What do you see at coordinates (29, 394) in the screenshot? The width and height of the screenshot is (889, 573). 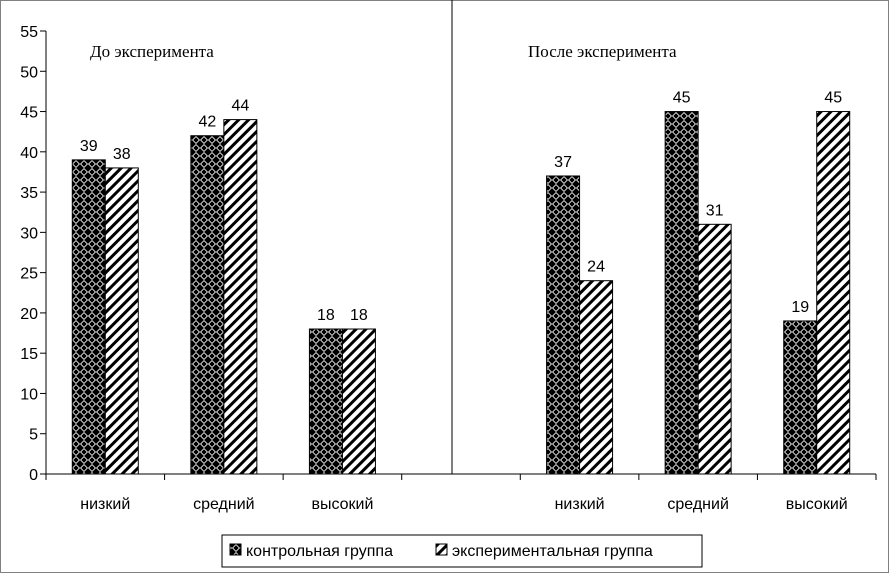 I see `y-tick-label: 10` at bounding box center [29, 394].